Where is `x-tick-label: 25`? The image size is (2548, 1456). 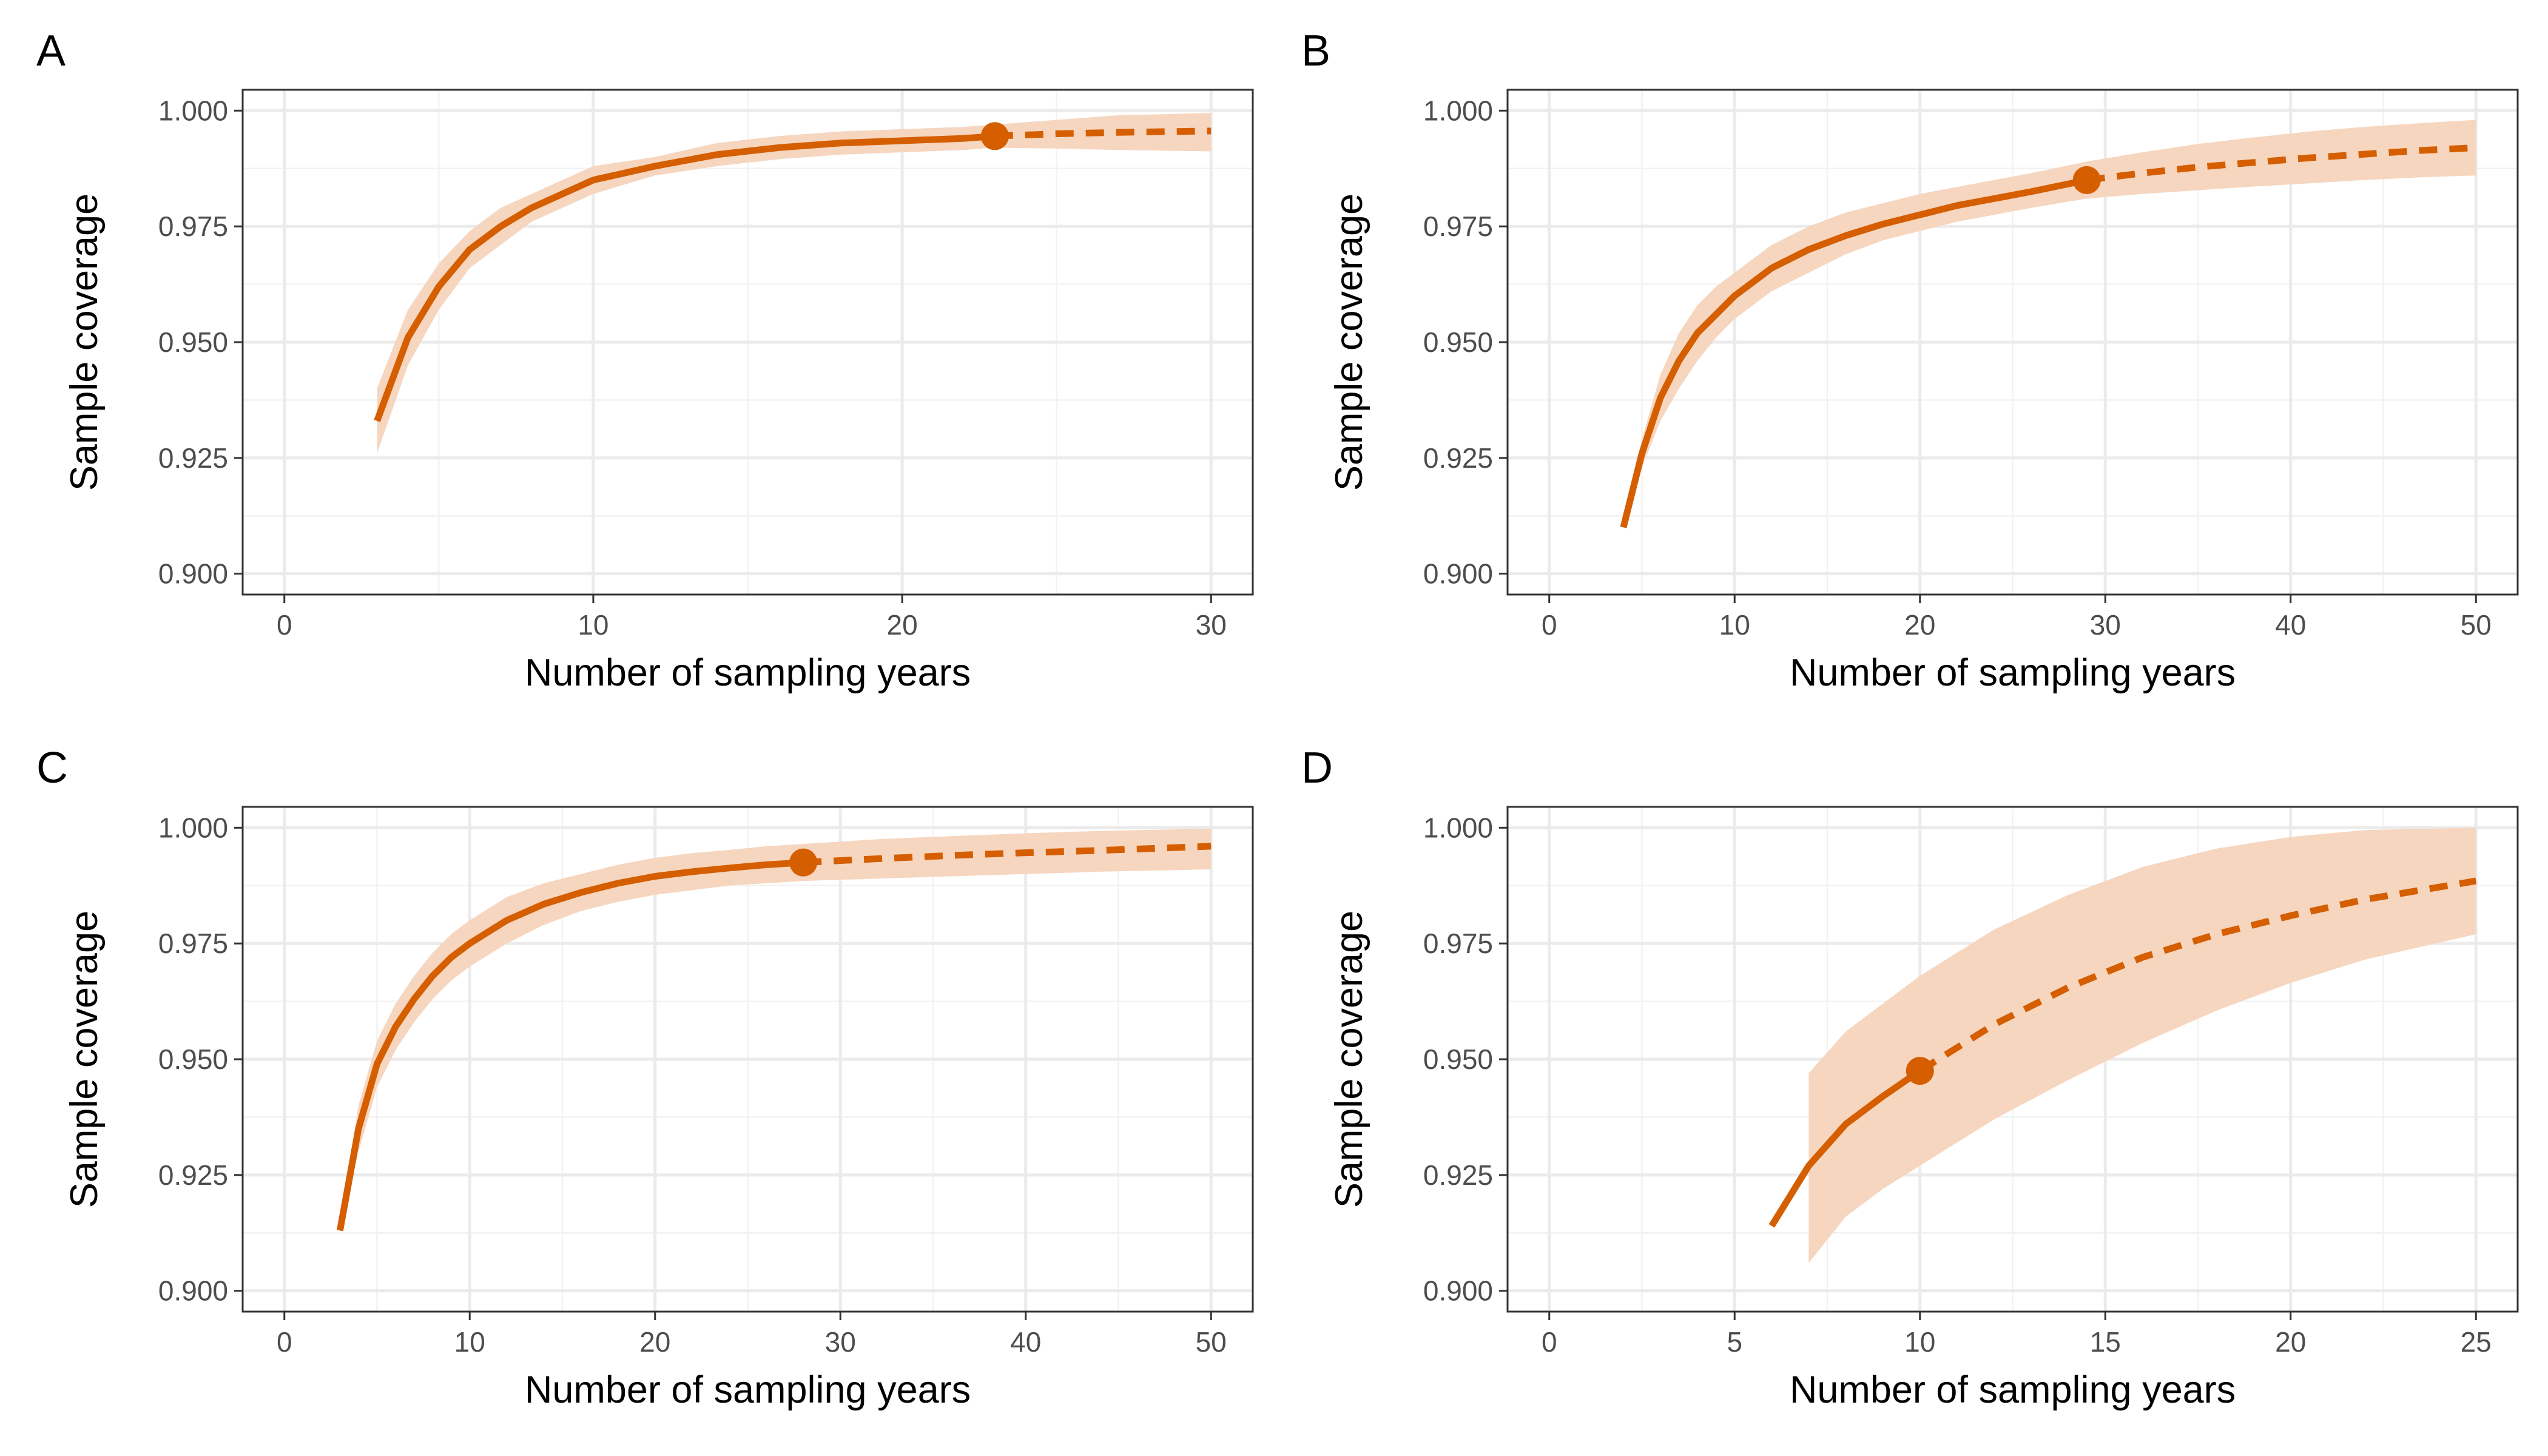 x-tick-label: 25 is located at coordinates (2476, 1342).